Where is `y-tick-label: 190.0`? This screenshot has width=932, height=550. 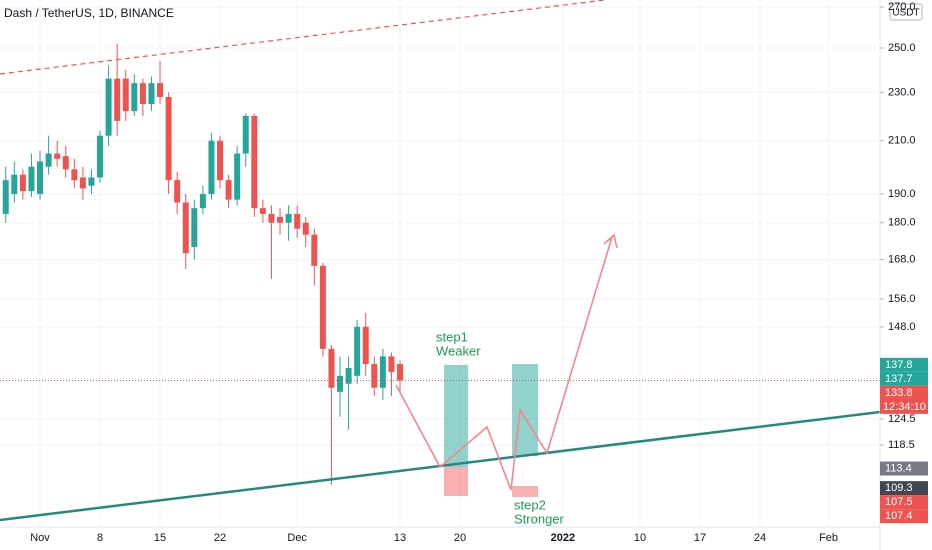
y-tick-label: 190.0 is located at coordinates (902, 194).